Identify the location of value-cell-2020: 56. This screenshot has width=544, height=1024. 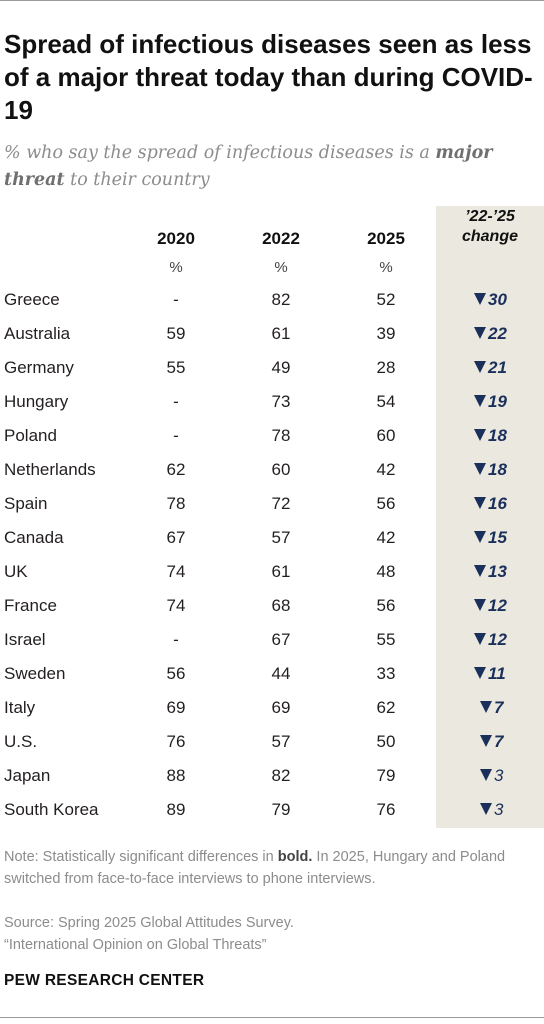
(176, 673).